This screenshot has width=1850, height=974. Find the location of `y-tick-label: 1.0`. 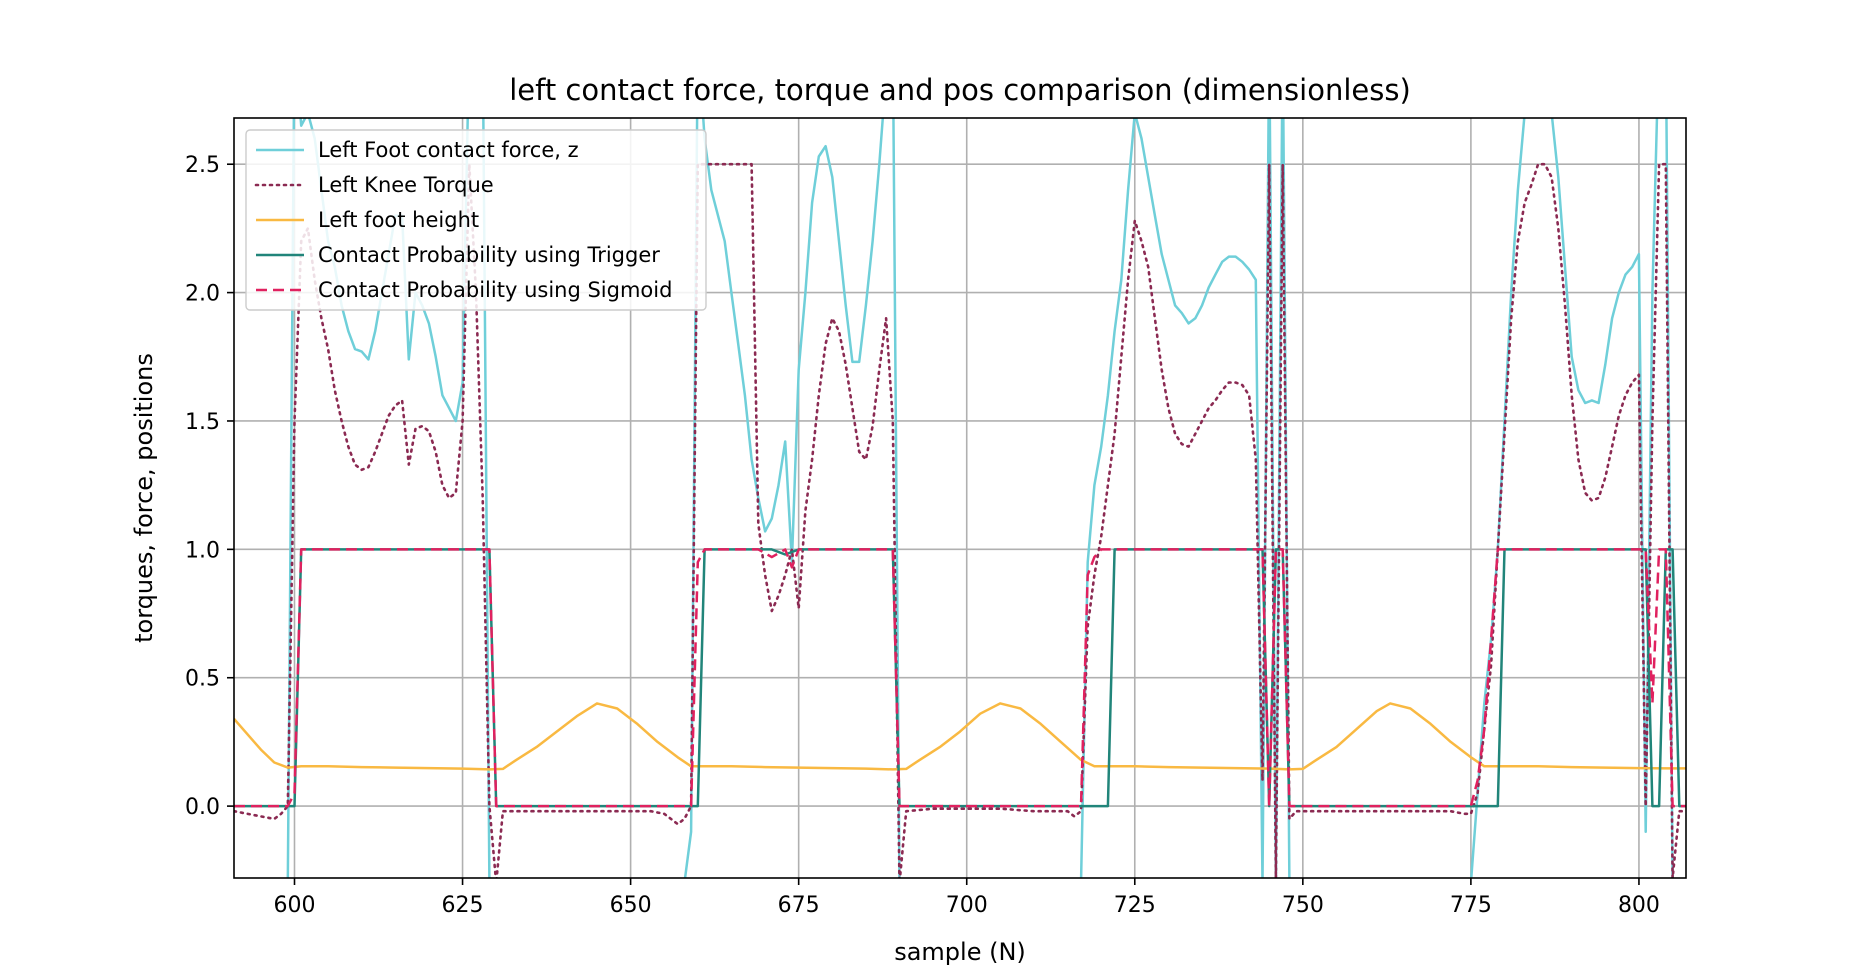

y-tick-label: 1.0 is located at coordinates (202, 550).